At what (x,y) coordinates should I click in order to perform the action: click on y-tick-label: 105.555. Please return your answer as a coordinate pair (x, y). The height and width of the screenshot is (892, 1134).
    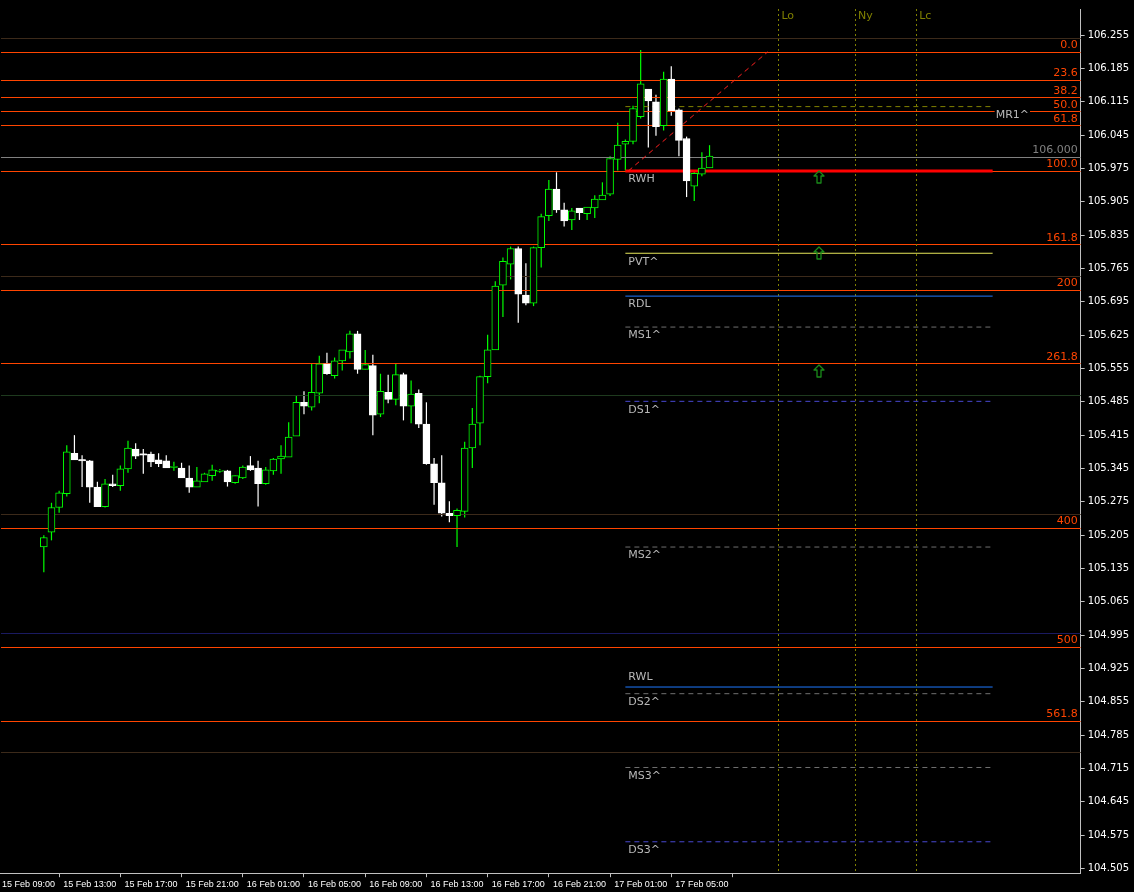
    Looking at the image, I should click on (1108, 368).